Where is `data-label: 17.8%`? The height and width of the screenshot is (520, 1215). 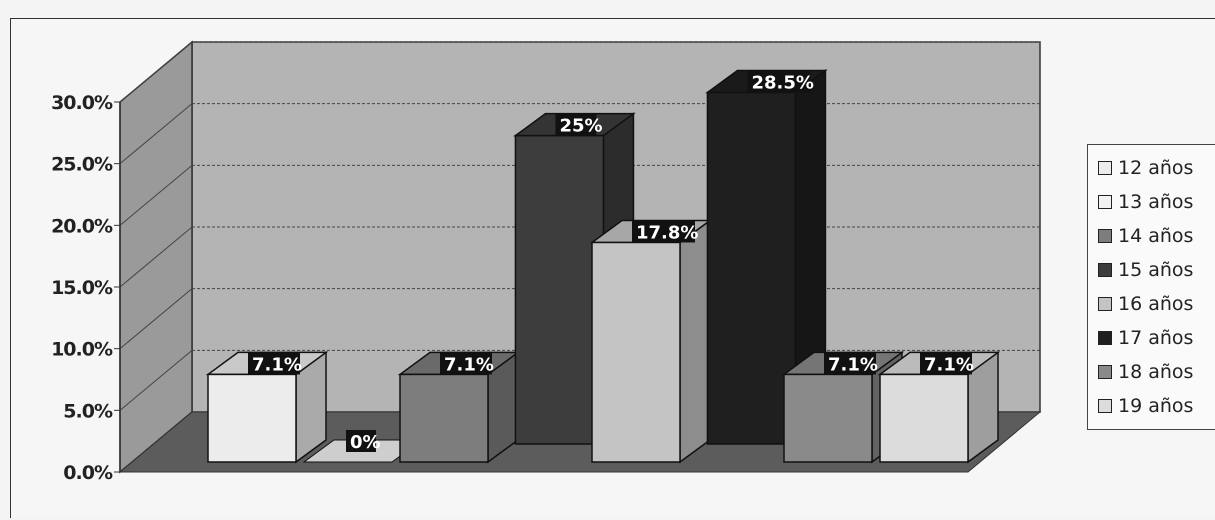 data-label: 17.8% is located at coordinates (665, 231).